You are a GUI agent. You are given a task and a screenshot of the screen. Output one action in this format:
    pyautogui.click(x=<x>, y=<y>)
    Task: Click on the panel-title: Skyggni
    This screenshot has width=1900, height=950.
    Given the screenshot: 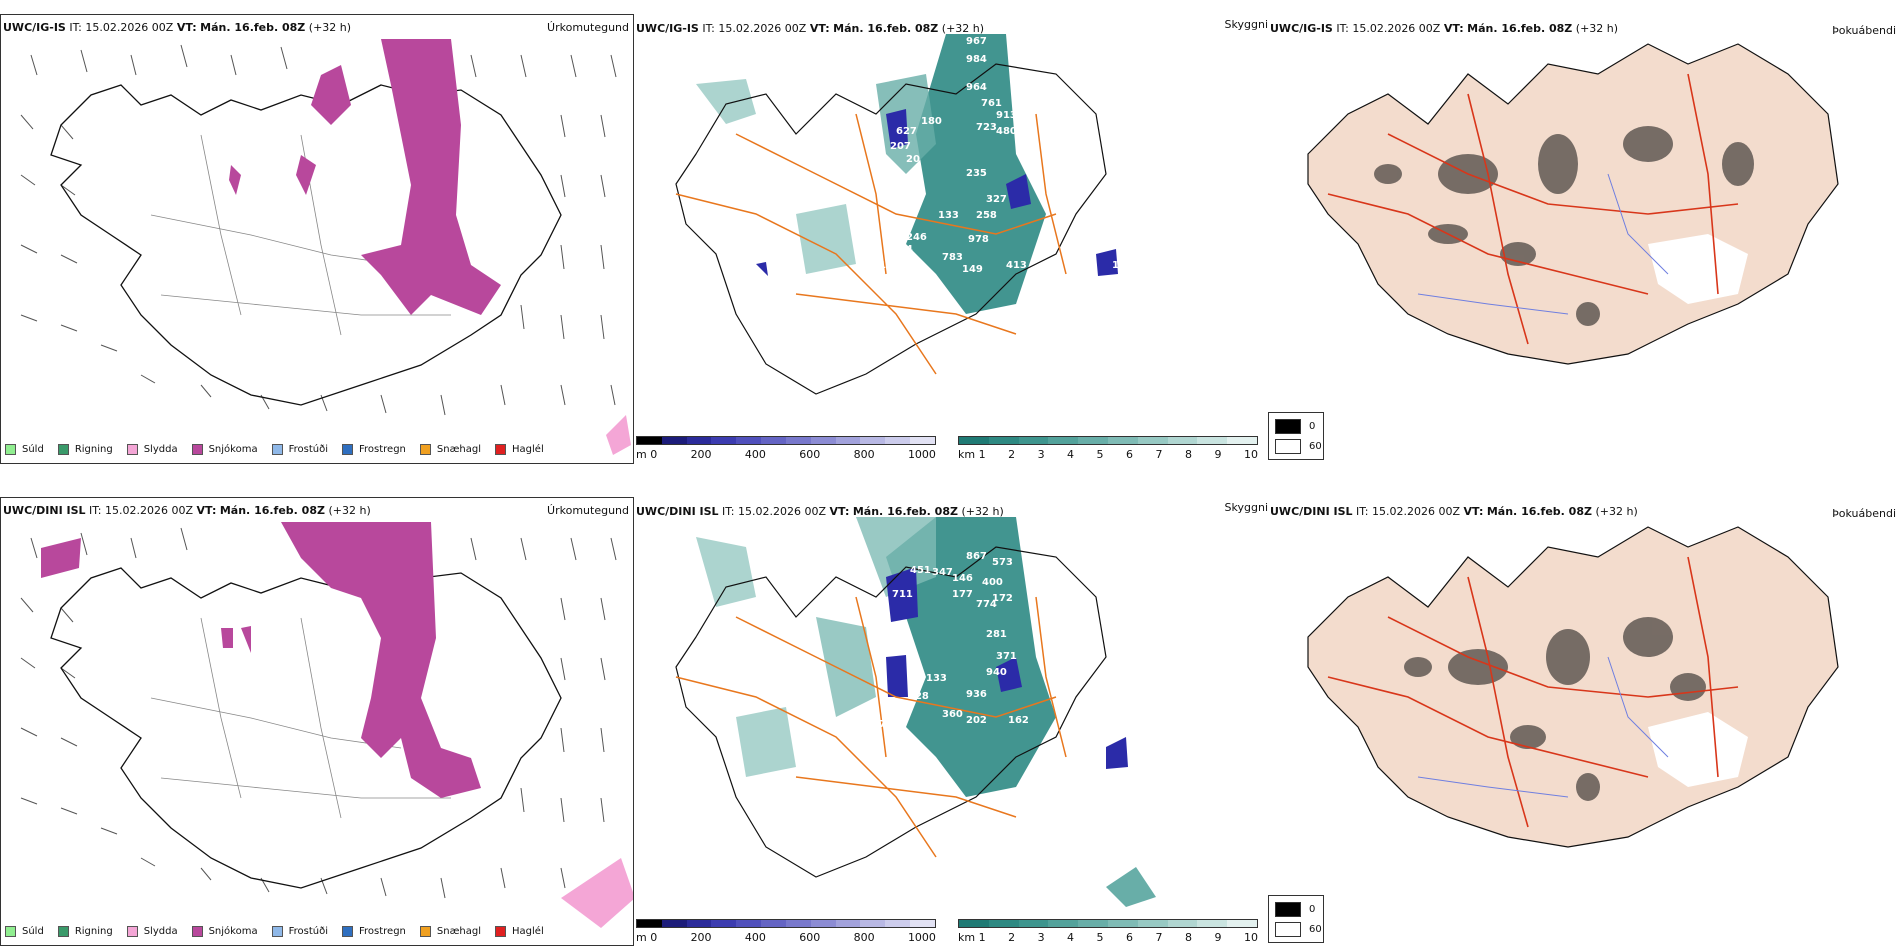 What is the action you would take?
    pyautogui.click(x=1246, y=507)
    